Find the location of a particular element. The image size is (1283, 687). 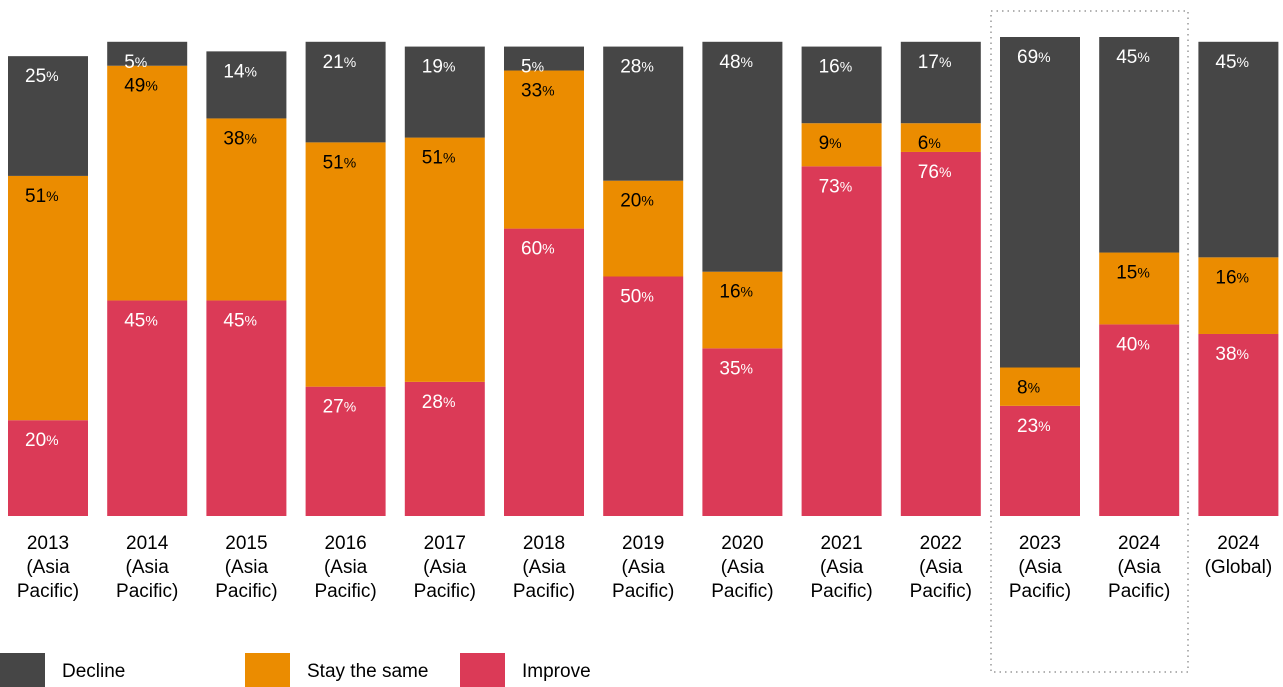

x-tick-label: 2022 (Asia Pacific) is located at coordinates (940, 567).